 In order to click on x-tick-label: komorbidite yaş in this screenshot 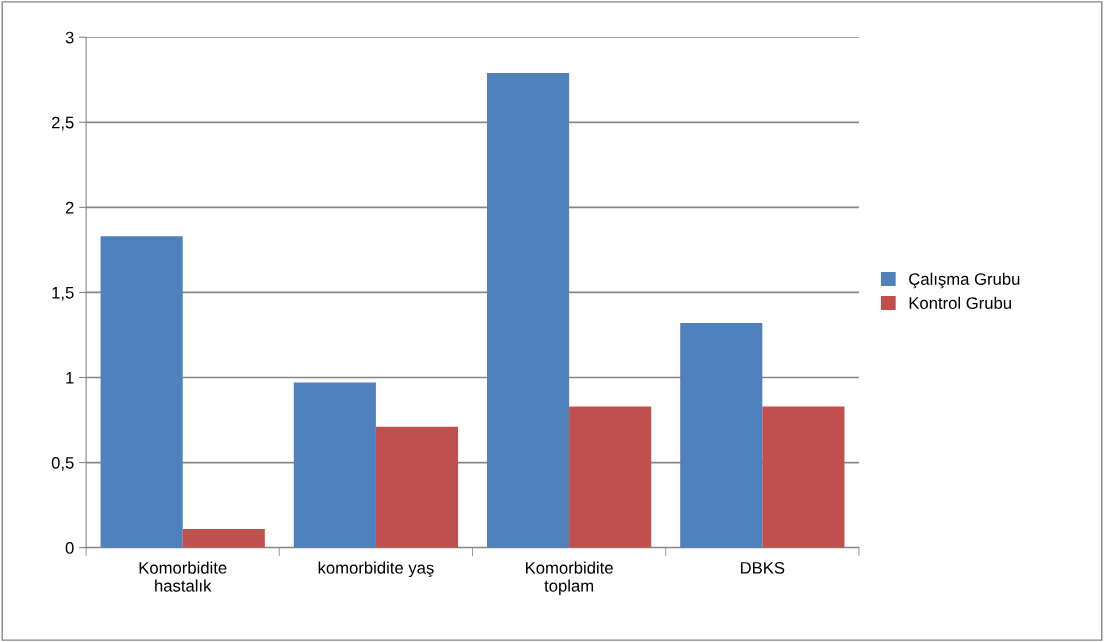, I will do `click(376, 569)`.